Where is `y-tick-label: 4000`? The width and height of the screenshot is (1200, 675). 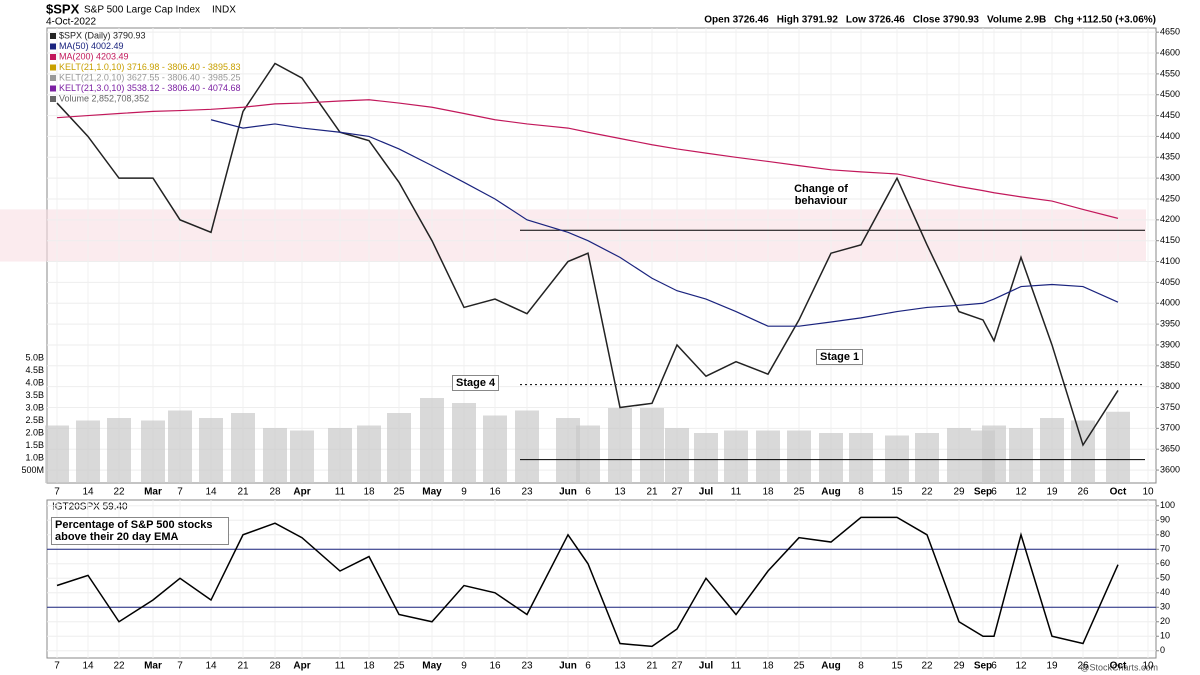 y-tick-label: 4000 is located at coordinates (1170, 303).